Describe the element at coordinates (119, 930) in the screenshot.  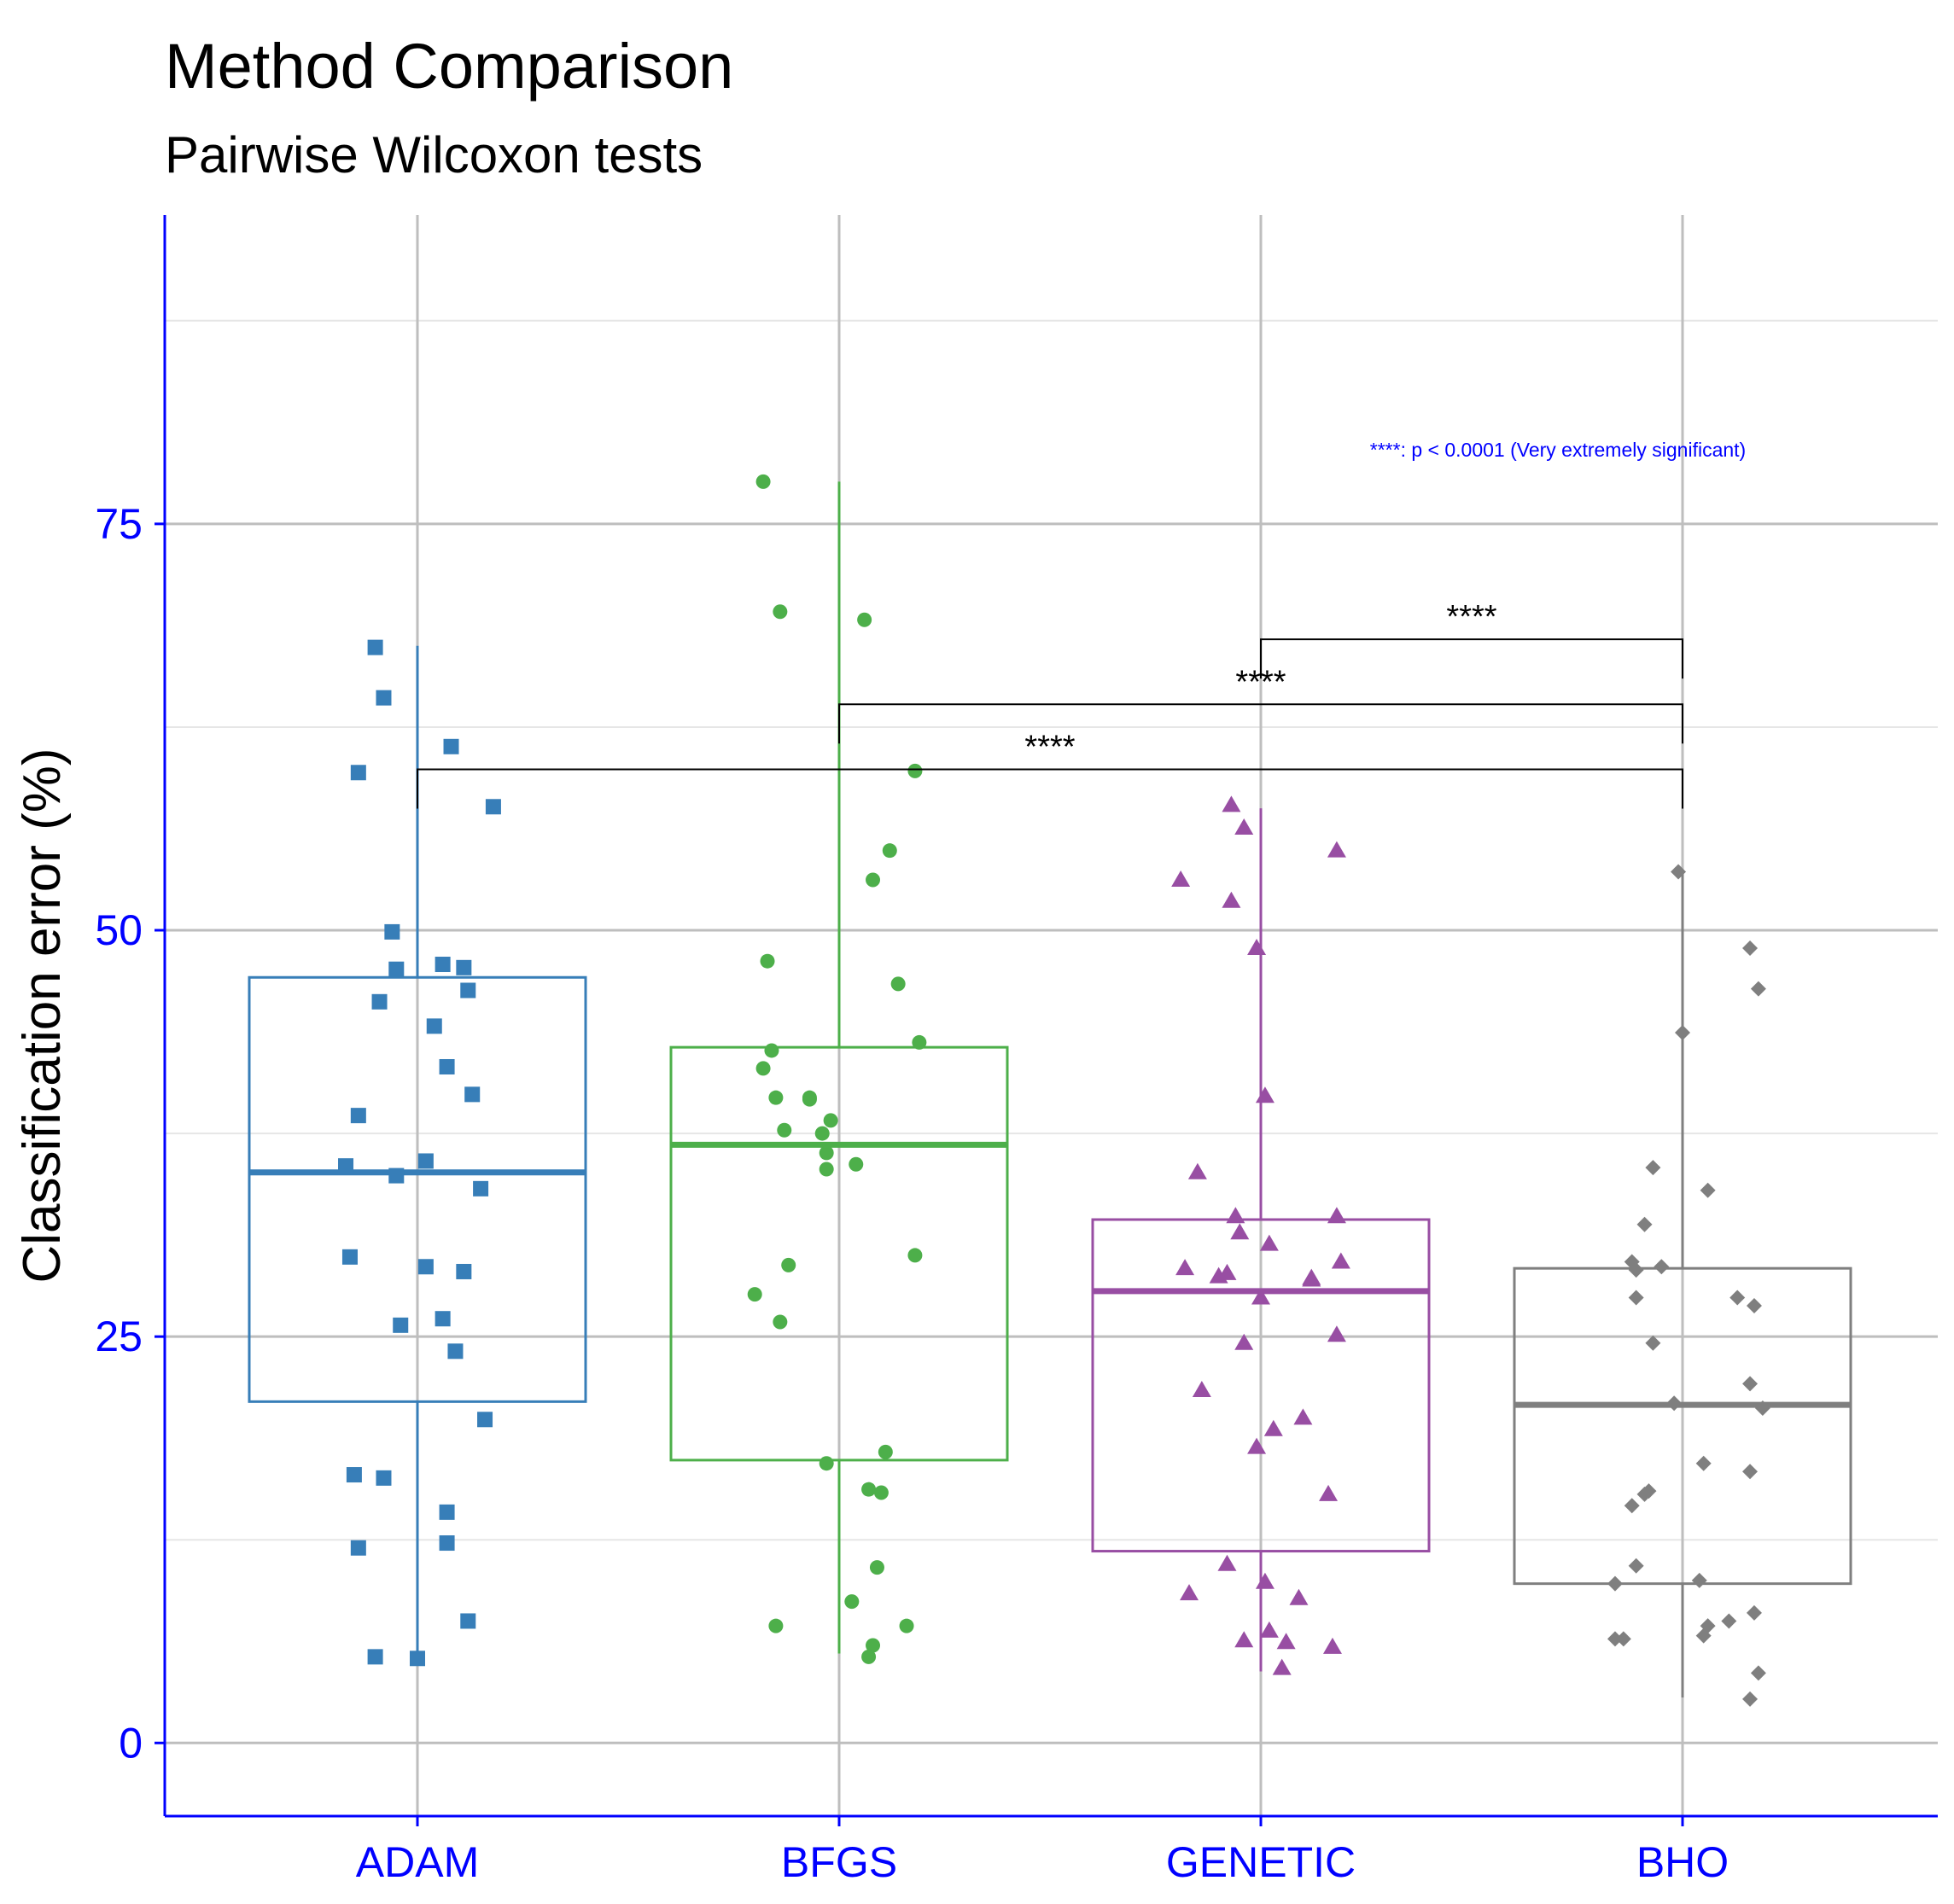
I see `y-tick-label: 50` at that location.